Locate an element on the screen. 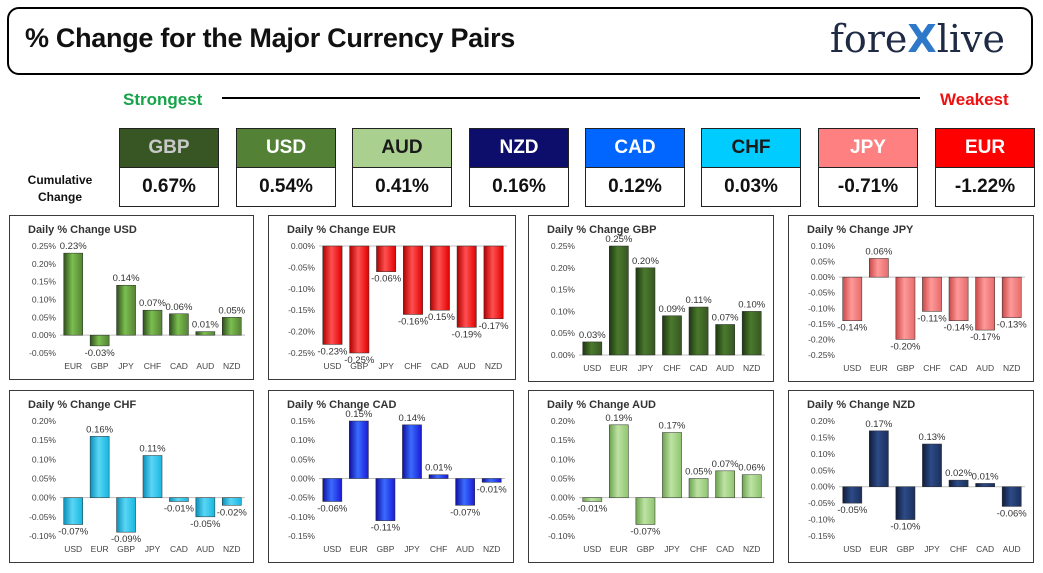  data-label: 0.02% is located at coordinates (958, 473).